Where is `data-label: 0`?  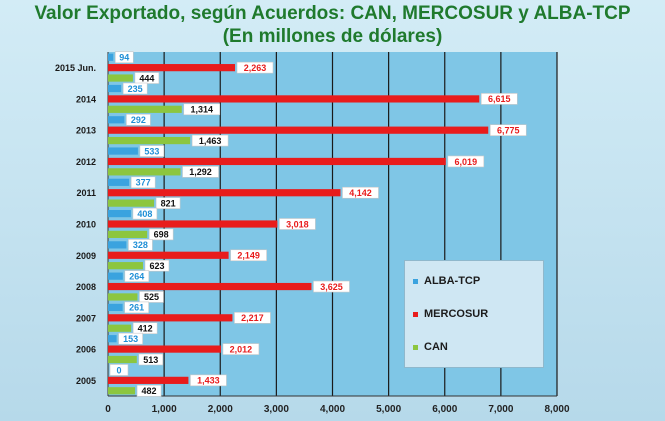
data-label: 0 is located at coordinates (118, 370).